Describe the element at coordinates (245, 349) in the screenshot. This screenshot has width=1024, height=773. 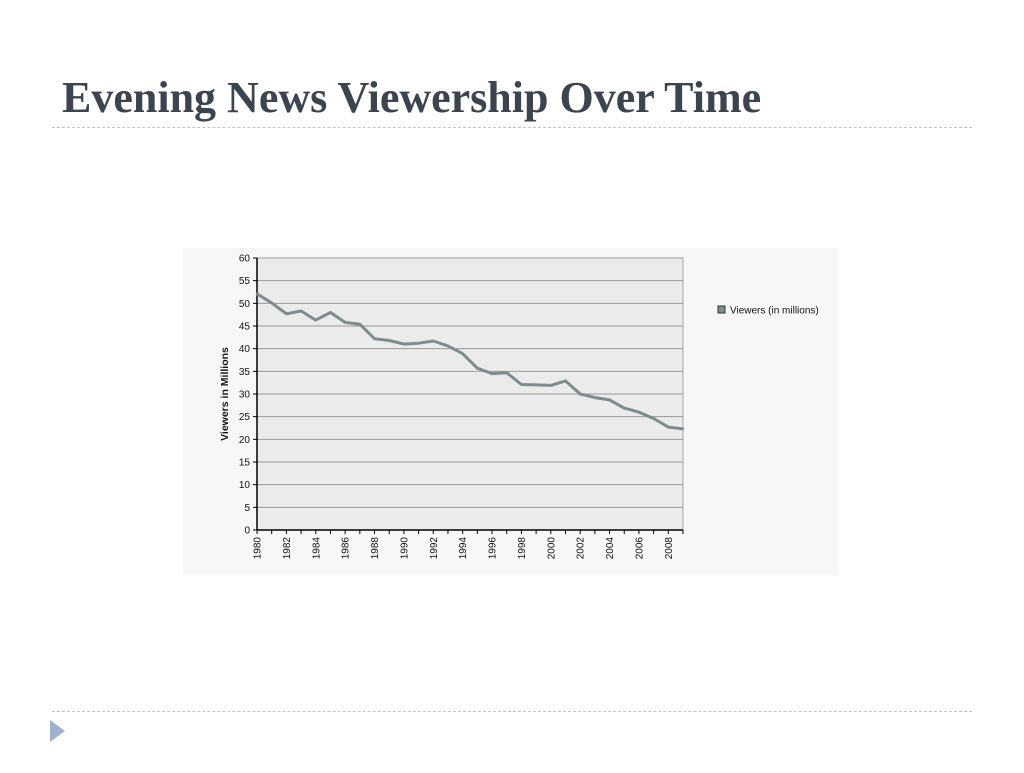
I see `y-tick-label: 40` at that location.